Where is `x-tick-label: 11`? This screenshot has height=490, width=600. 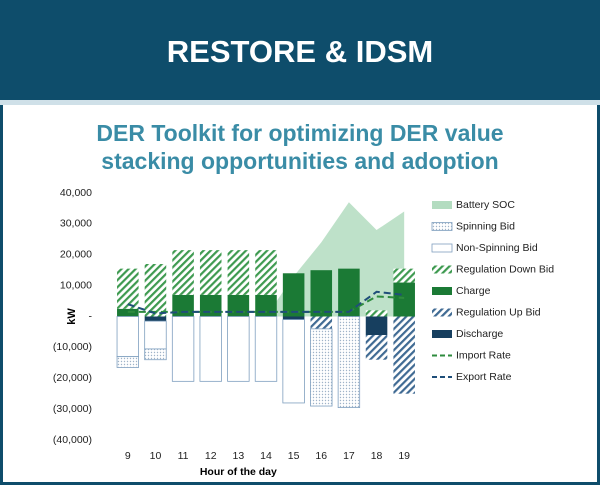 x-tick-label: 11 is located at coordinates (183, 456).